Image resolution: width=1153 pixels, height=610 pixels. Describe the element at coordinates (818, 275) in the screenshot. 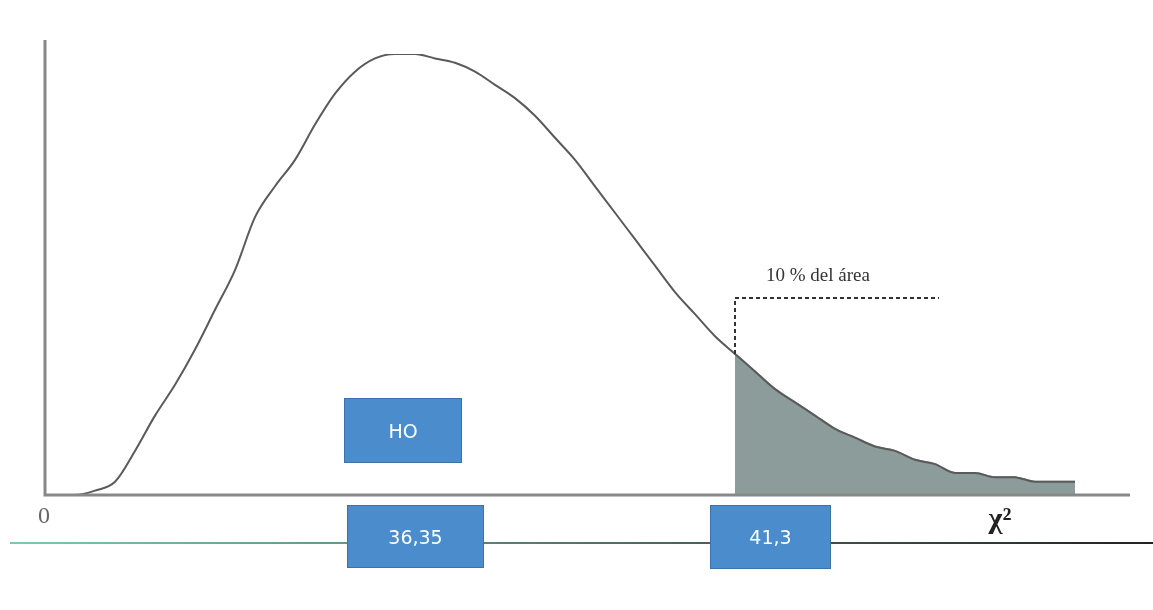

I see `annotation: 10 % del área` at that location.